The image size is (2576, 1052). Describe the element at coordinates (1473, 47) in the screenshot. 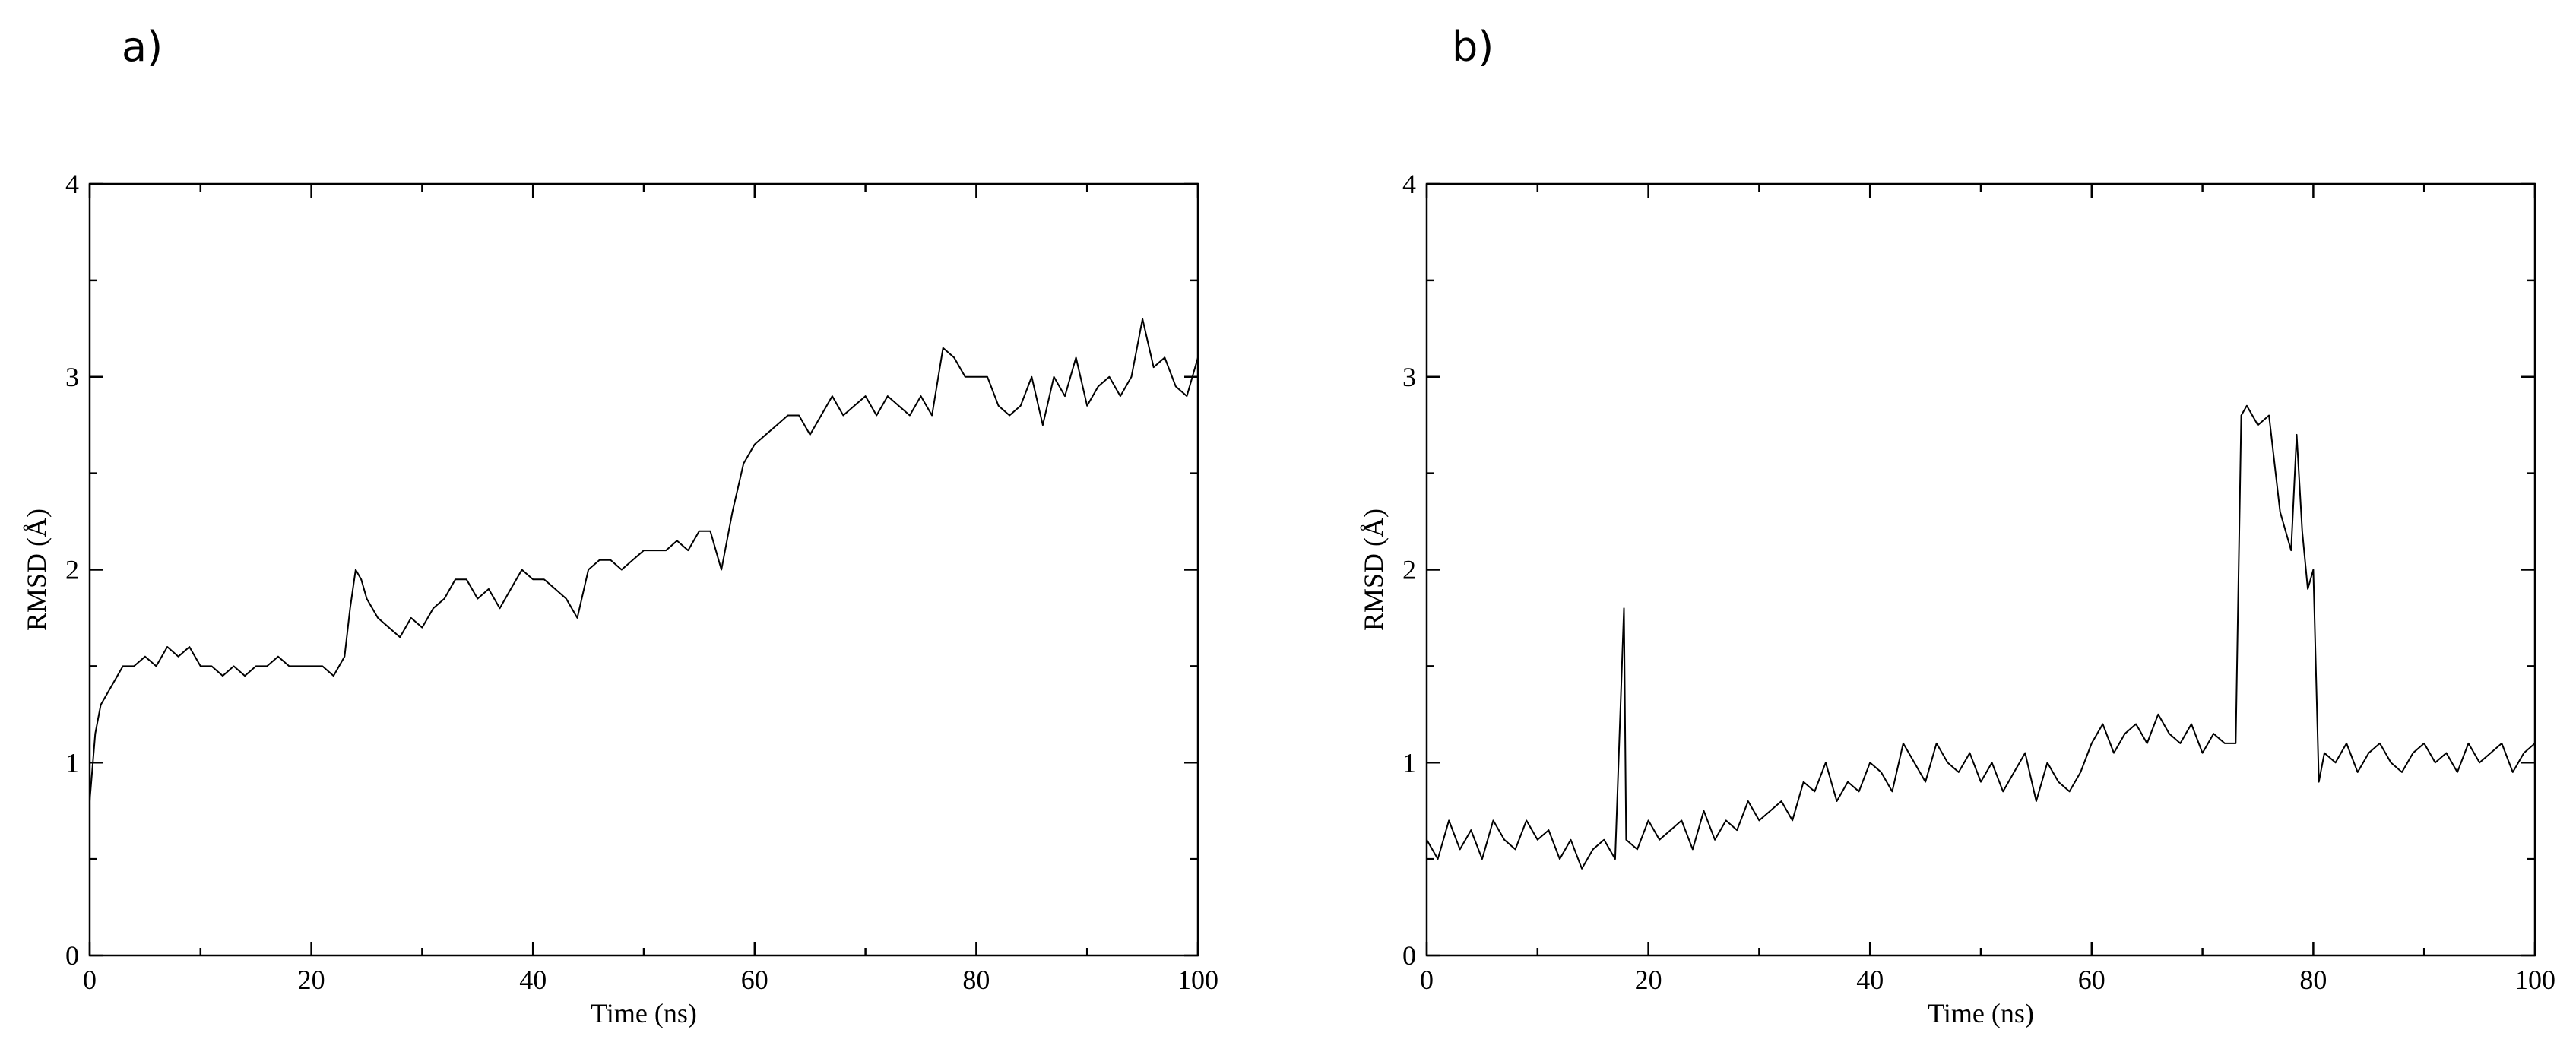

I see `panel-b-letter: b)` at that location.